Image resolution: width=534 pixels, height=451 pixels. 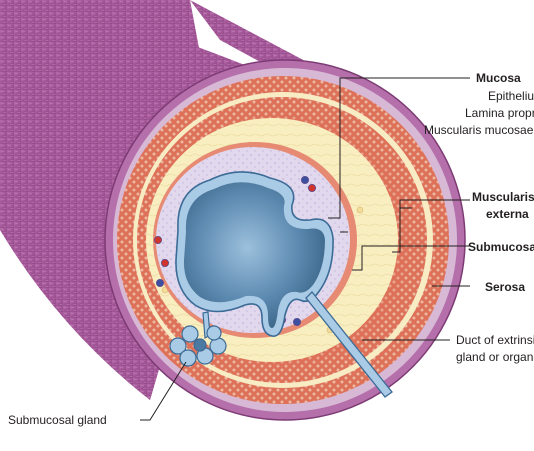 I want to click on lumen, so click(x=254, y=255).